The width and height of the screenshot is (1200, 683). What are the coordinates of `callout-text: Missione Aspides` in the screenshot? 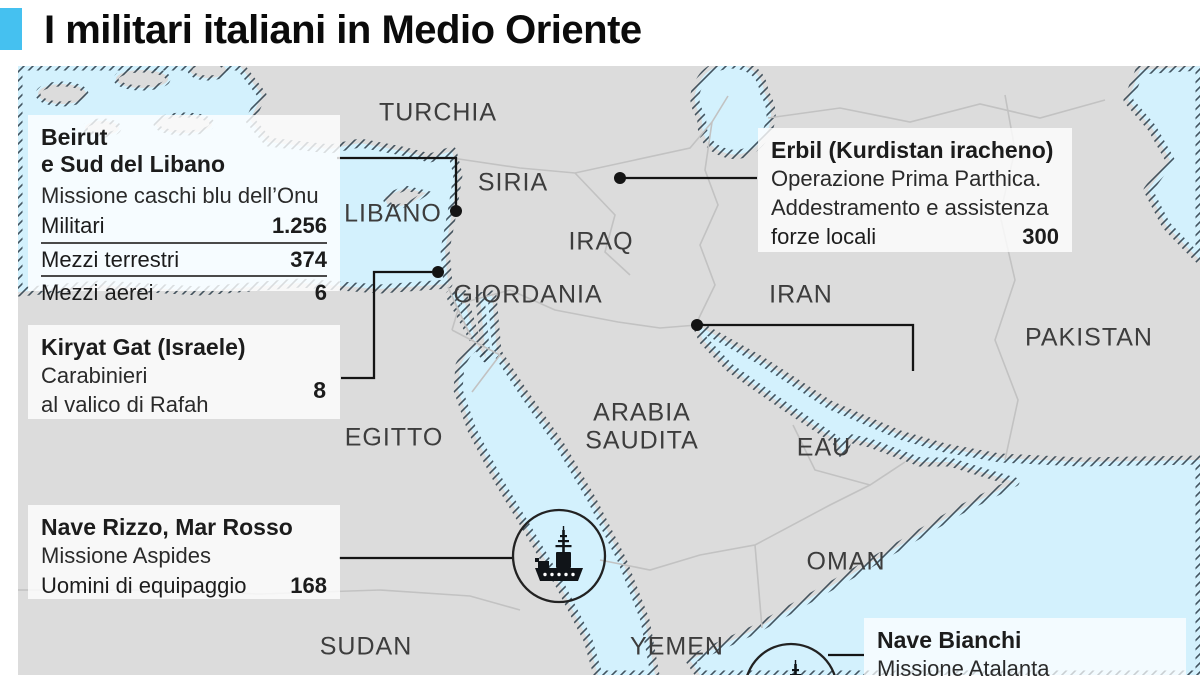 It's located at (126, 555).